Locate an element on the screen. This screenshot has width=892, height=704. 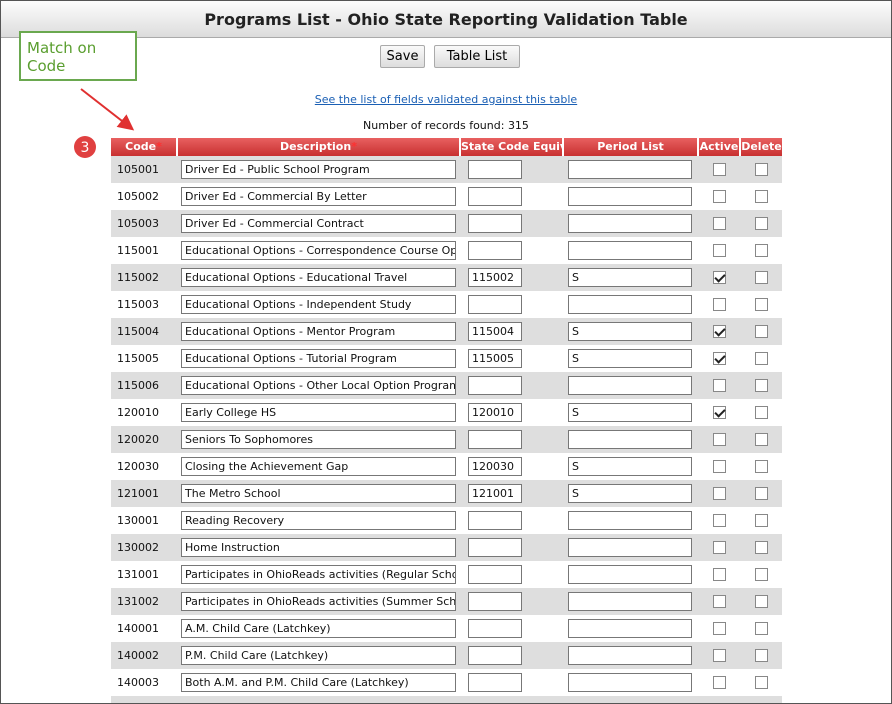
step-number: 3 is located at coordinates (85, 148).